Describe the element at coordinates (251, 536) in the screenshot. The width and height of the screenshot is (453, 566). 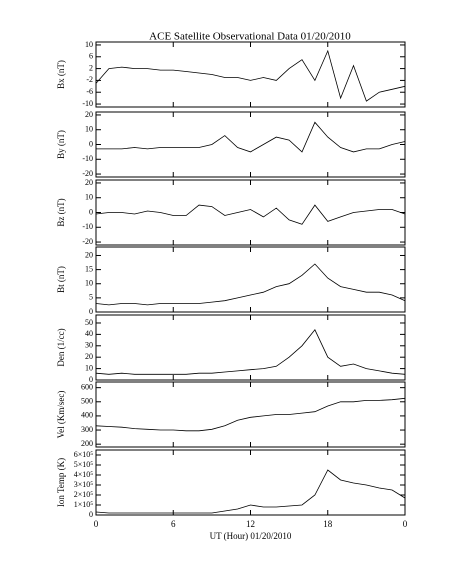
I see `x-axis-label: UT (Hour) 01/20/2010` at that location.